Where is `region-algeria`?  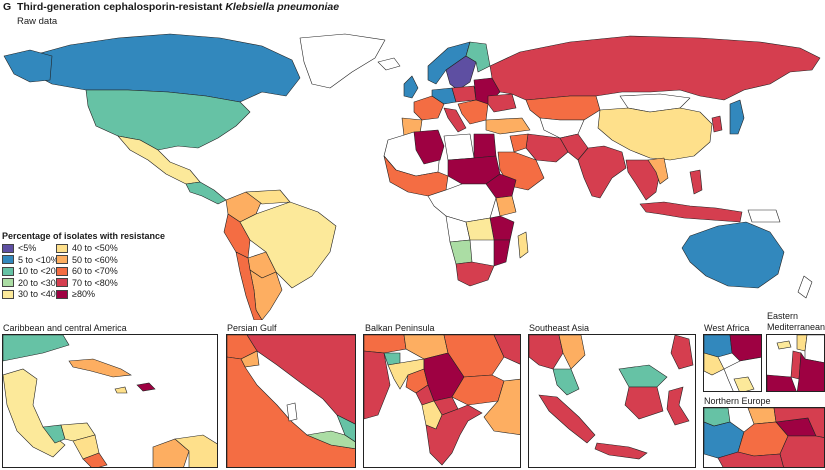 region-algeria is located at coordinates (429, 147).